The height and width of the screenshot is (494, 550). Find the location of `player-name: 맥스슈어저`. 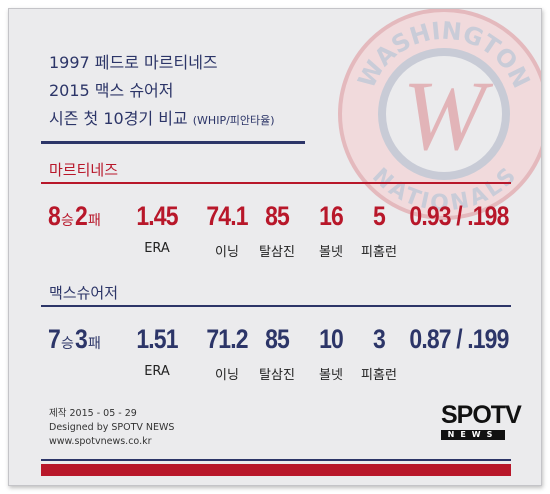

player-name: 맥스슈어저 is located at coordinates (84, 293).